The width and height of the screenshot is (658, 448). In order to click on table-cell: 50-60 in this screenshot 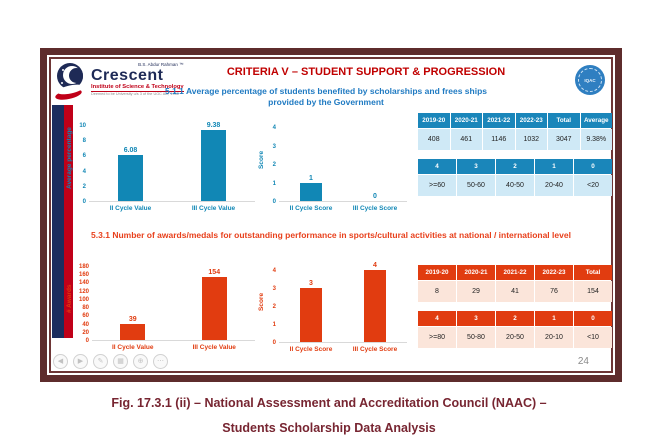, I will do `click(476, 185)`.